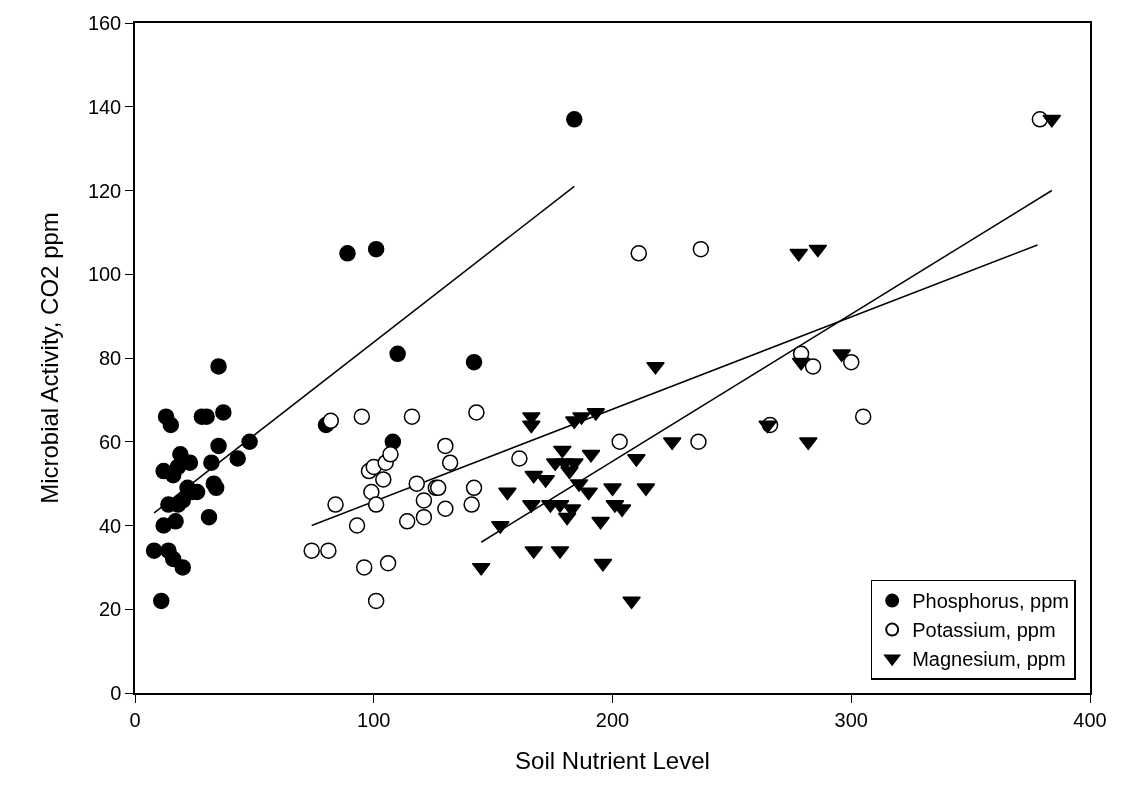 The width and height of the screenshot is (1124, 805). What do you see at coordinates (110, 441) in the screenshot?
I see `y-tick-label: 60` at bounding box center [110, 441].